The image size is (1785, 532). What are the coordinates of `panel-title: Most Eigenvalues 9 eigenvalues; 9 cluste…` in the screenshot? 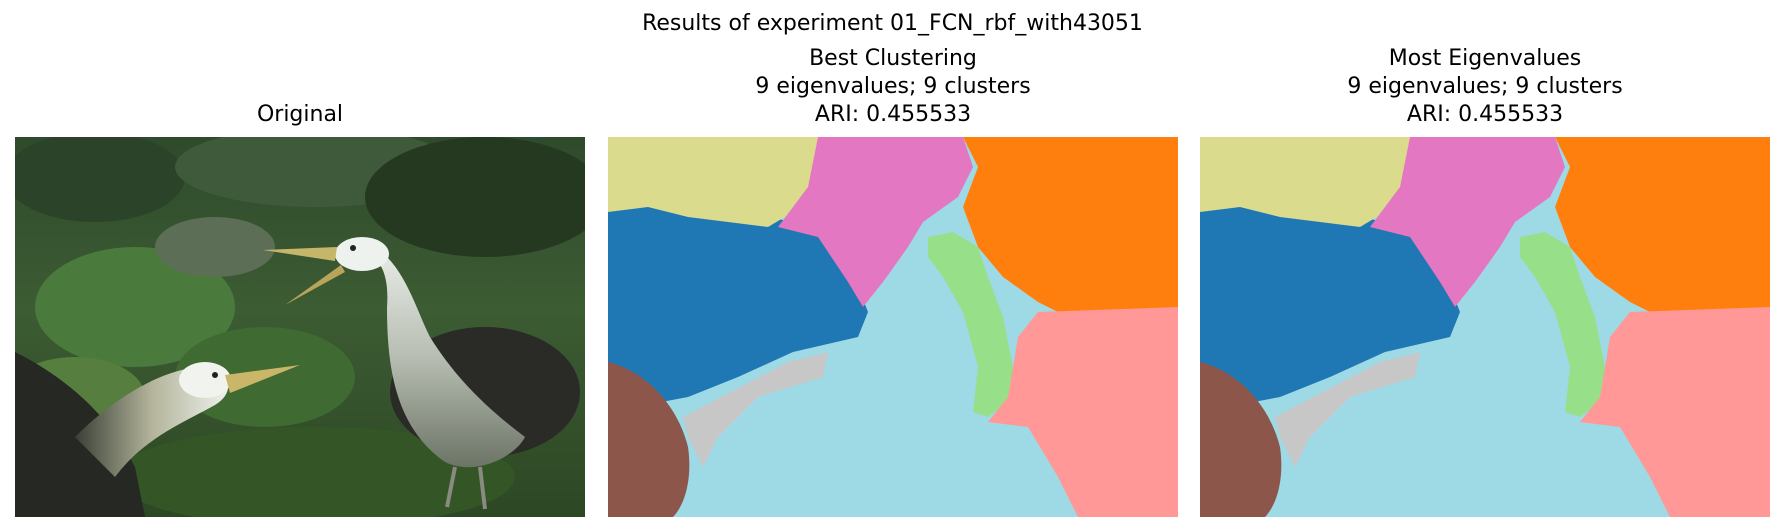 It's located at (1485, 87).